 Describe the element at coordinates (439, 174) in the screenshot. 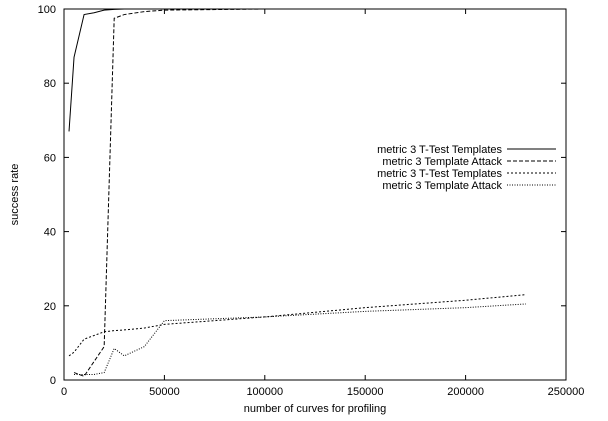

I see `legend-label-3: metric 3 T-Test Templates` at that location.